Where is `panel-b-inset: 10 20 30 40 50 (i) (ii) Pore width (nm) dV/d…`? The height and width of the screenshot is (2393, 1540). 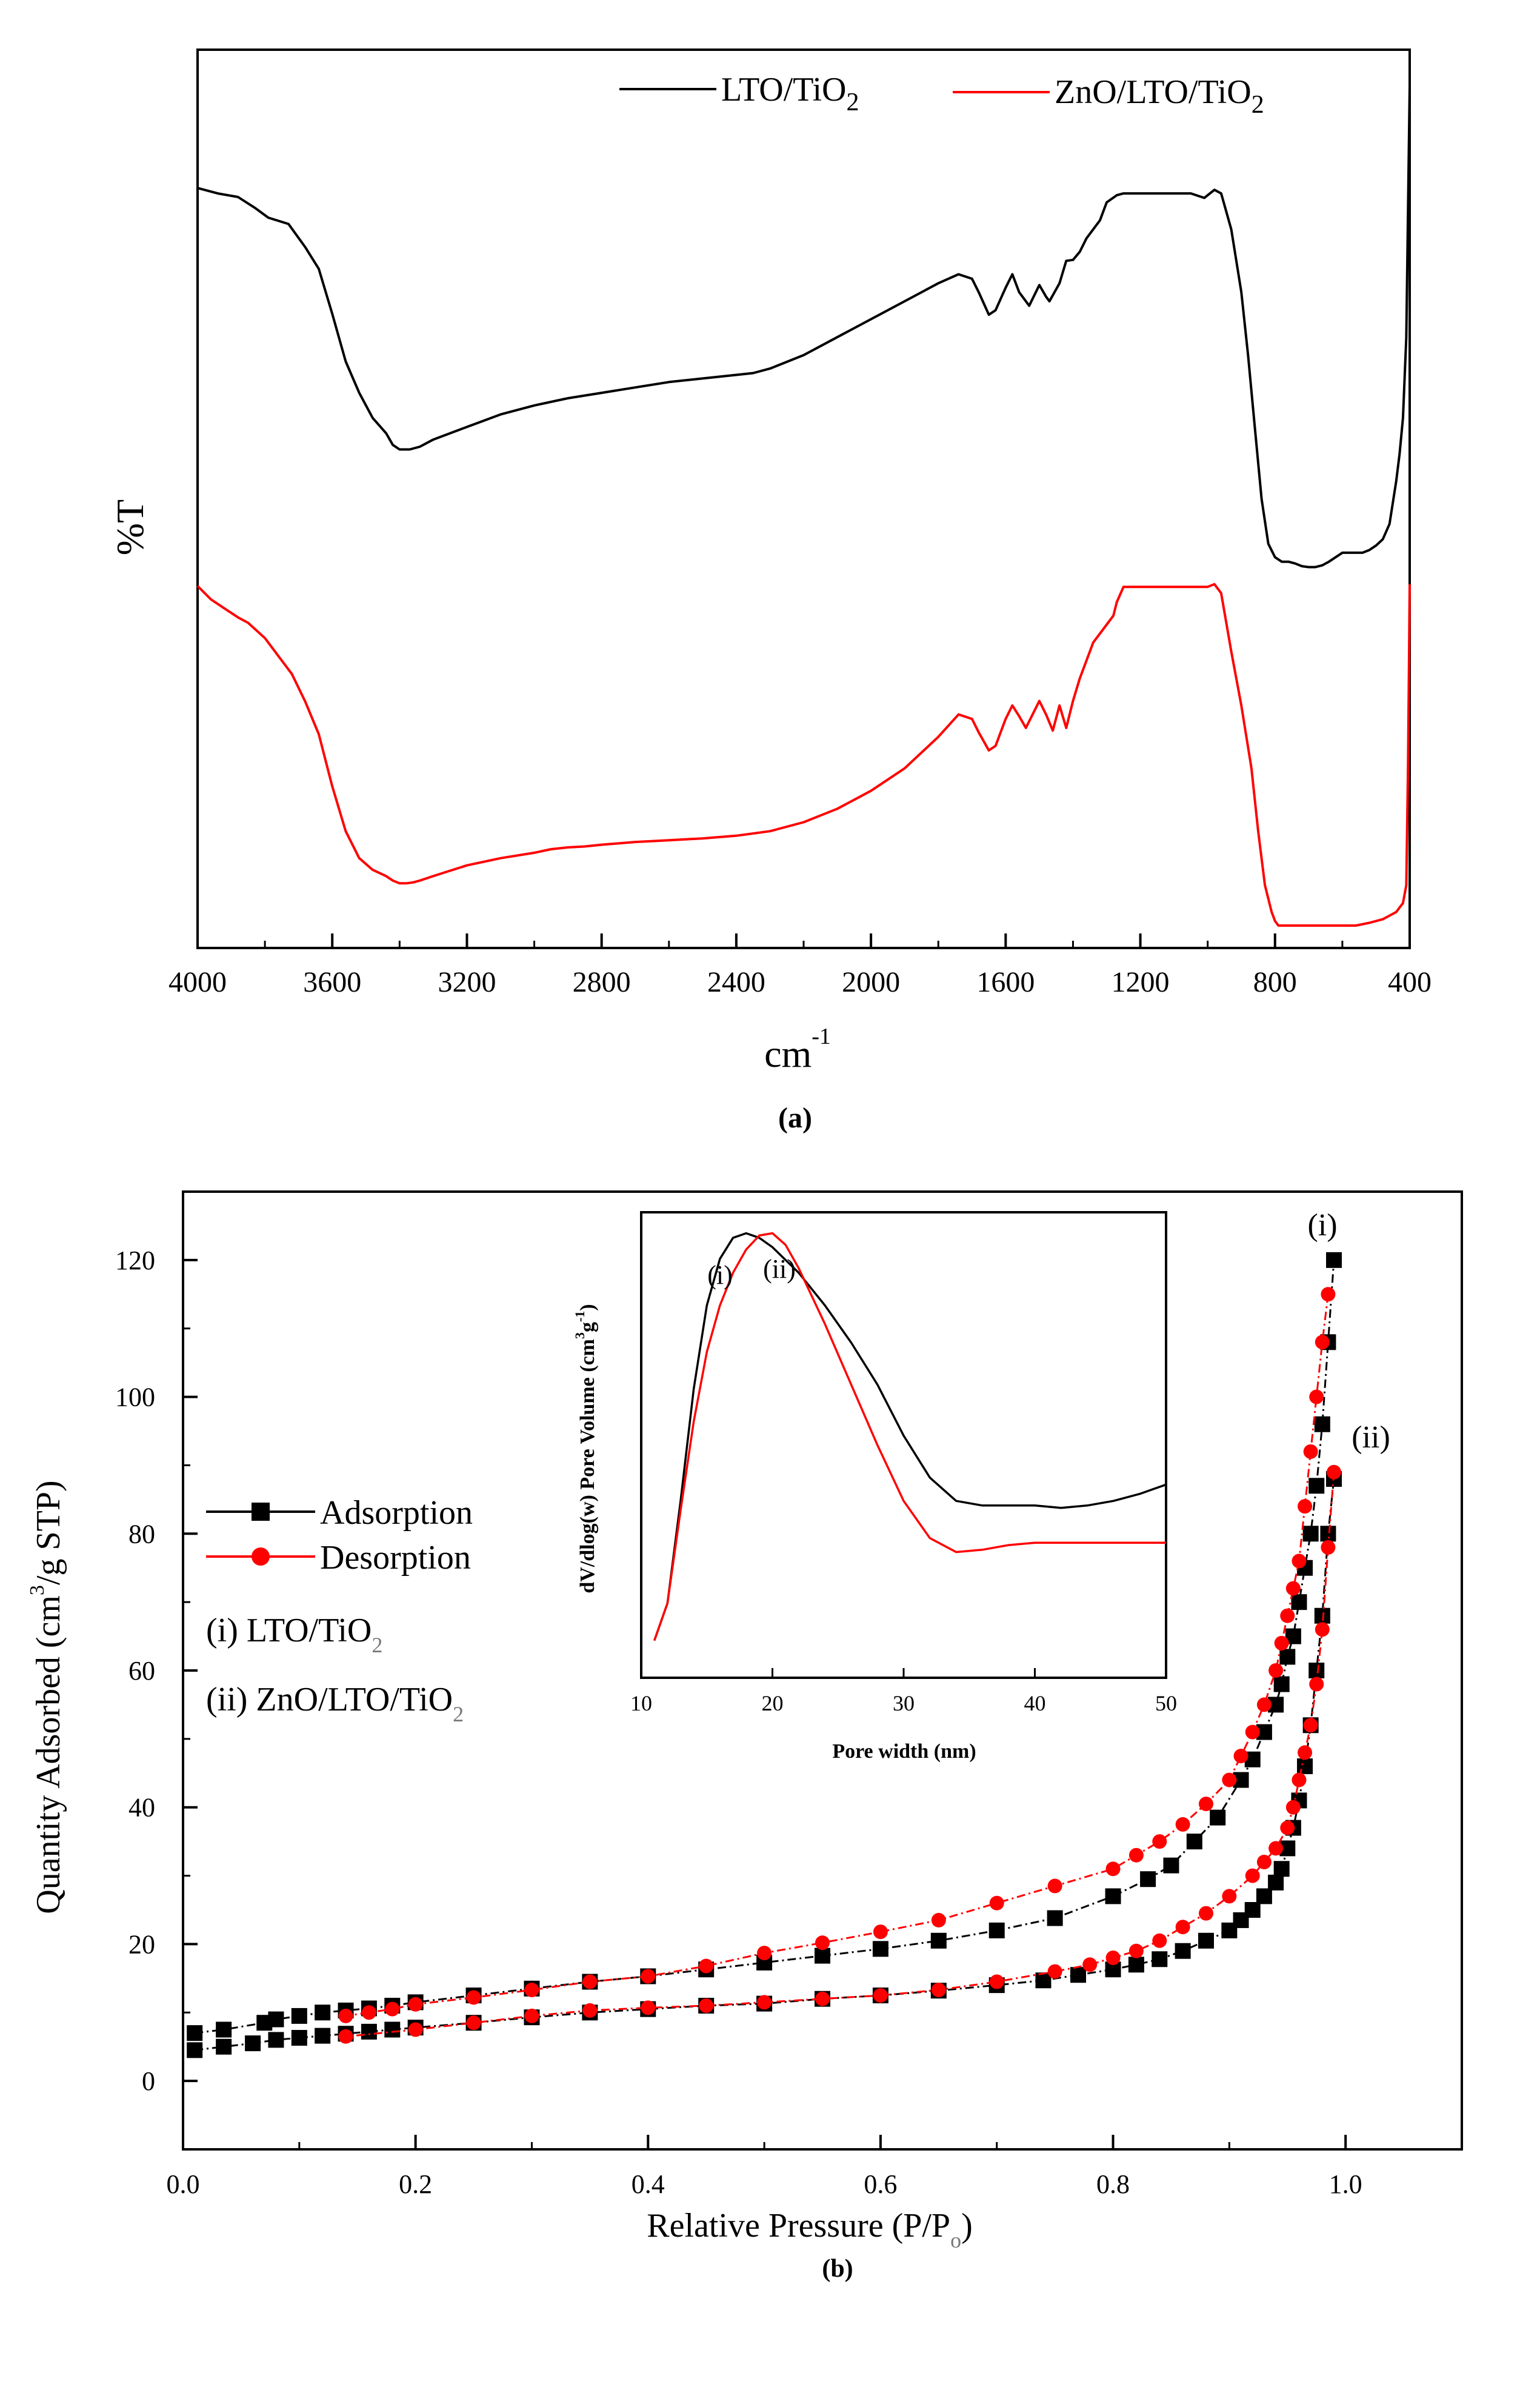
panel-b-inset: 10 20 30 40 50 (i) (ii) Pore width (nm) dV/d… is located at coordinates (874, 1487).